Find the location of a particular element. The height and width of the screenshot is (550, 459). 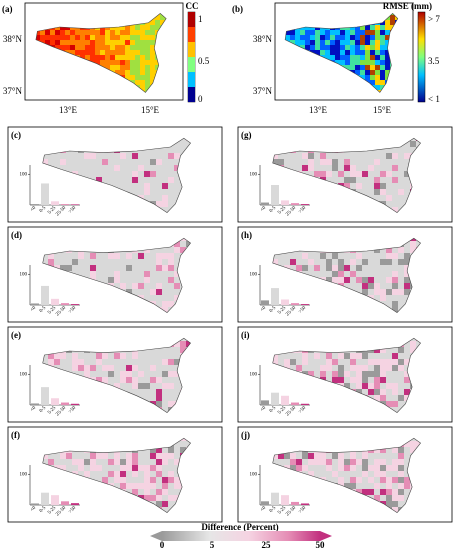

x-tick-label: <0 is located at coordinates (264, 409).